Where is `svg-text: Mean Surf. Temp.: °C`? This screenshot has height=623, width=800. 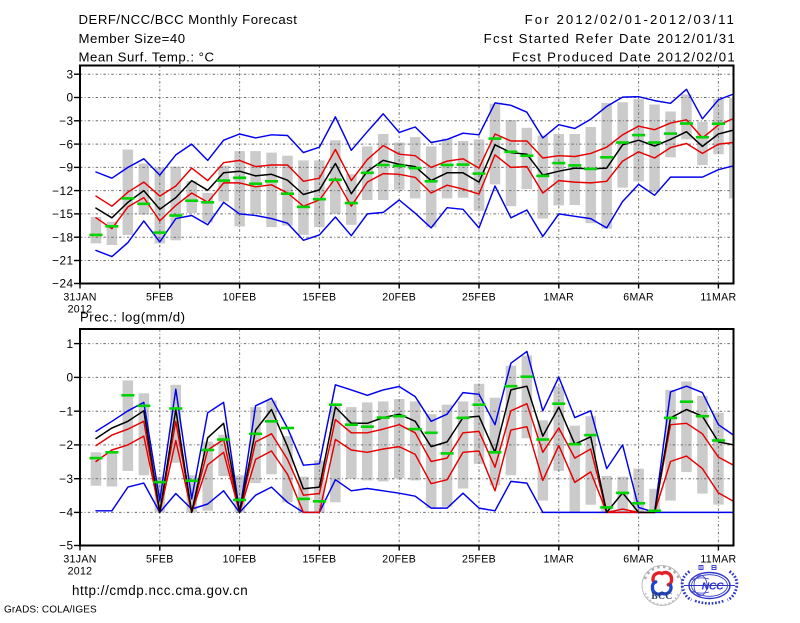 svg-text: Mean Surf. Temp.: °C is located at coordinates (147, 57).